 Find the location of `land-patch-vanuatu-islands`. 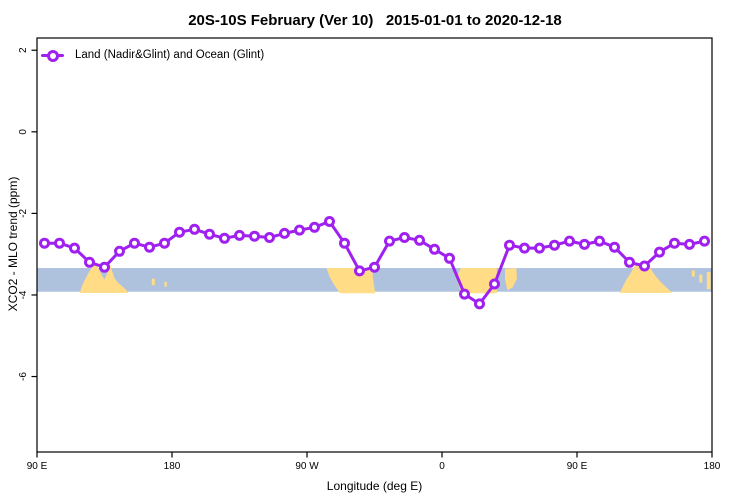

land-patch-vanuatu-islands is located at coordinates (153, 282).